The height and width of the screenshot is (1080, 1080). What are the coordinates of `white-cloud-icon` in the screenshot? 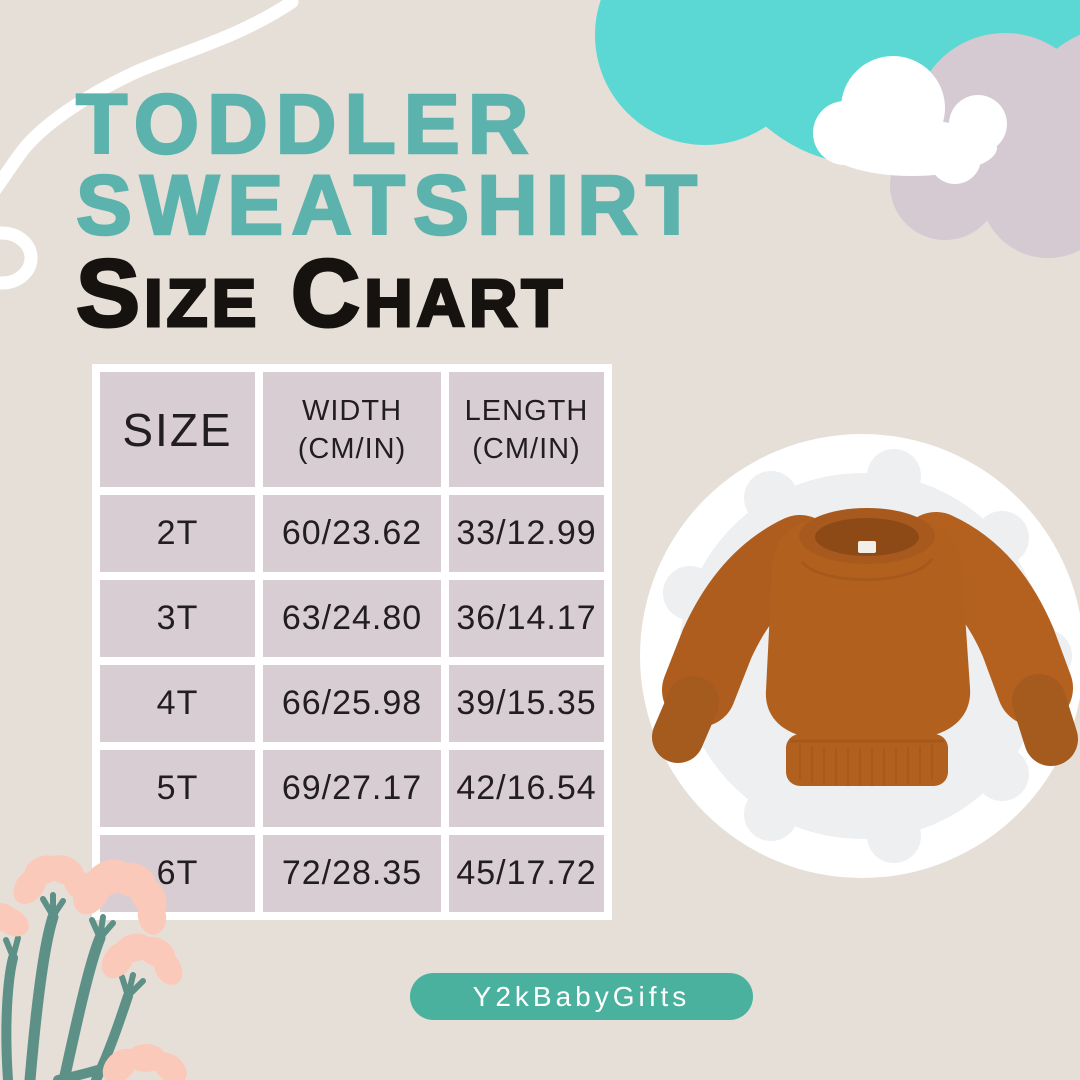 It's located at (910, 120).